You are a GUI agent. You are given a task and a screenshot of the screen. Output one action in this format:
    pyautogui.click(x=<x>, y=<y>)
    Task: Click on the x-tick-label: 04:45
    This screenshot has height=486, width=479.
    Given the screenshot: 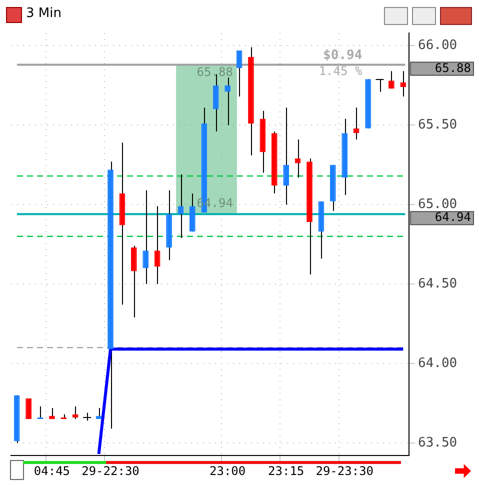 What is the action you would take?
    pyautogui.click(x=52, y=471)
    